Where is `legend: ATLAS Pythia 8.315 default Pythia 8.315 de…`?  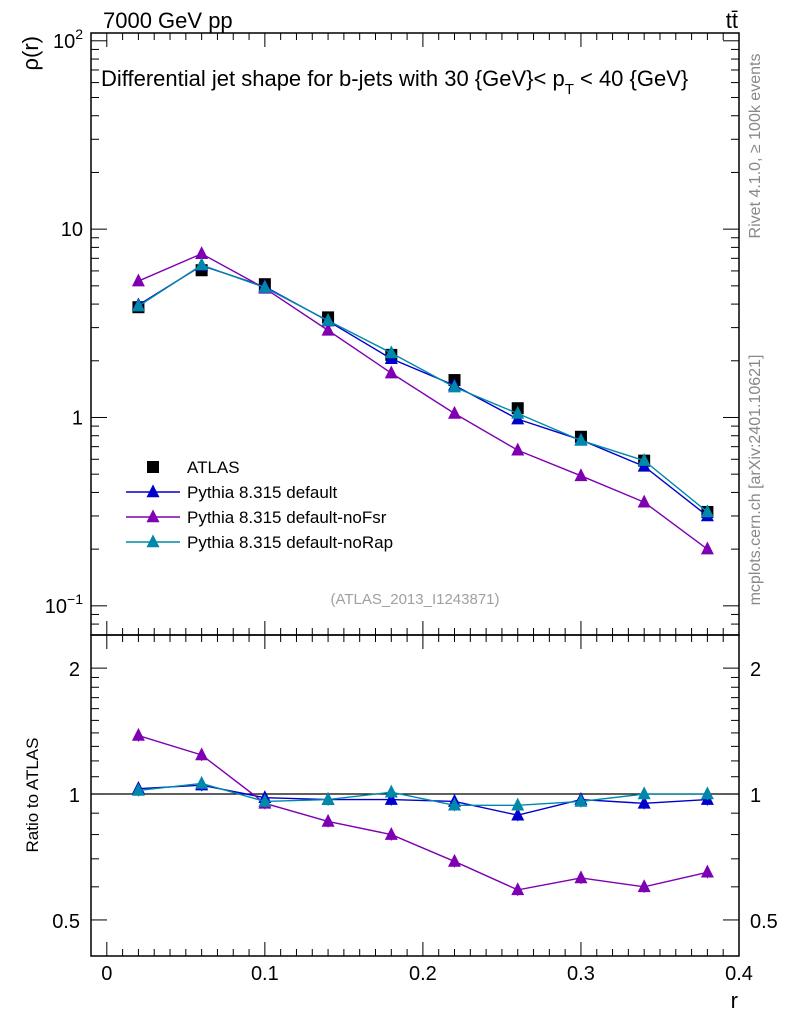 legend: ATLAS Pythia 8.315 default Pythia 8.315 de… is located at coordinates (259, 505).